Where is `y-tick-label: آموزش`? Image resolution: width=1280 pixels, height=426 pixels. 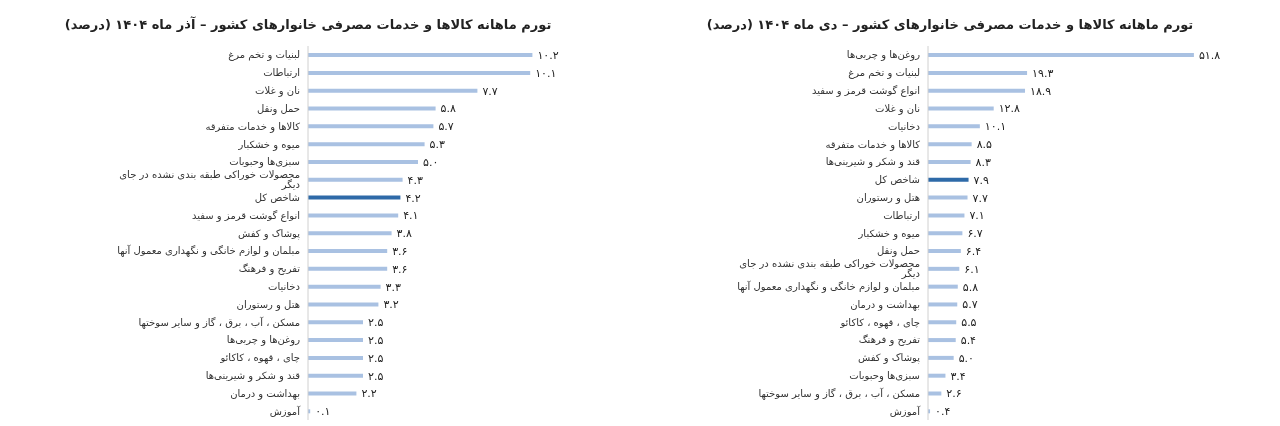 y-tick-label: آموزش is located at coordinates (285, 410).